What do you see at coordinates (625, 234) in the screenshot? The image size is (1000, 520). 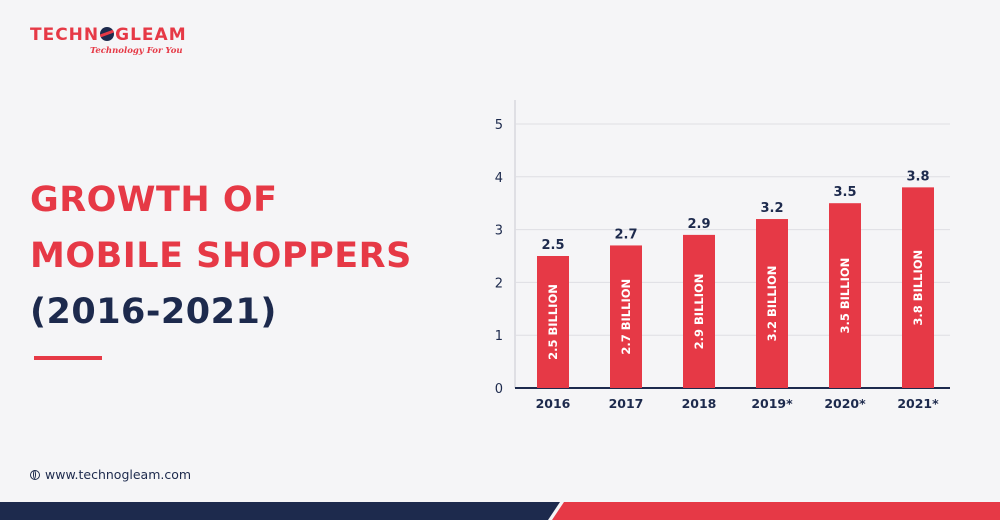 I see `data-label: 2.7` at bounding box center [625, 234].